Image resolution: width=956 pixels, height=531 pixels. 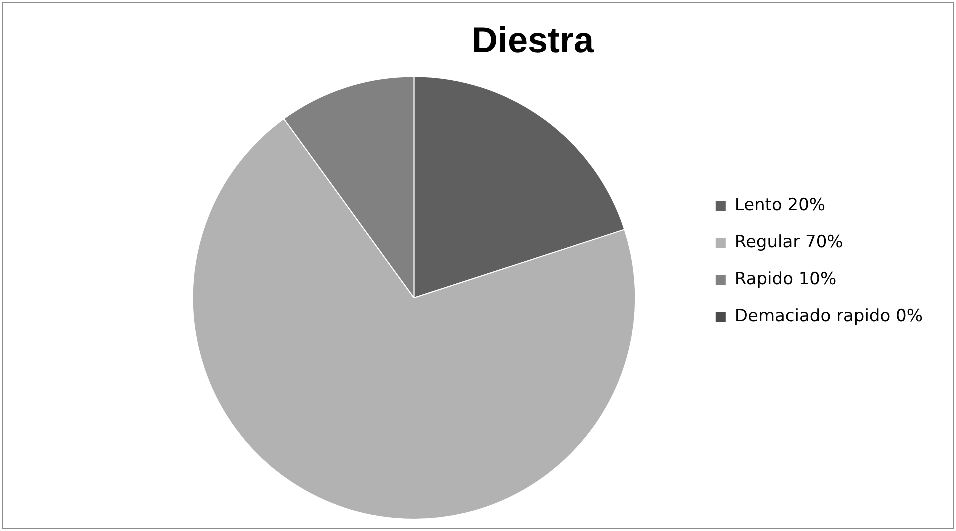 What do you see at coordinates (785, 279) in the screenshot?
I see `legend-label: Rapido 10%` at bounding box center [785, 279].